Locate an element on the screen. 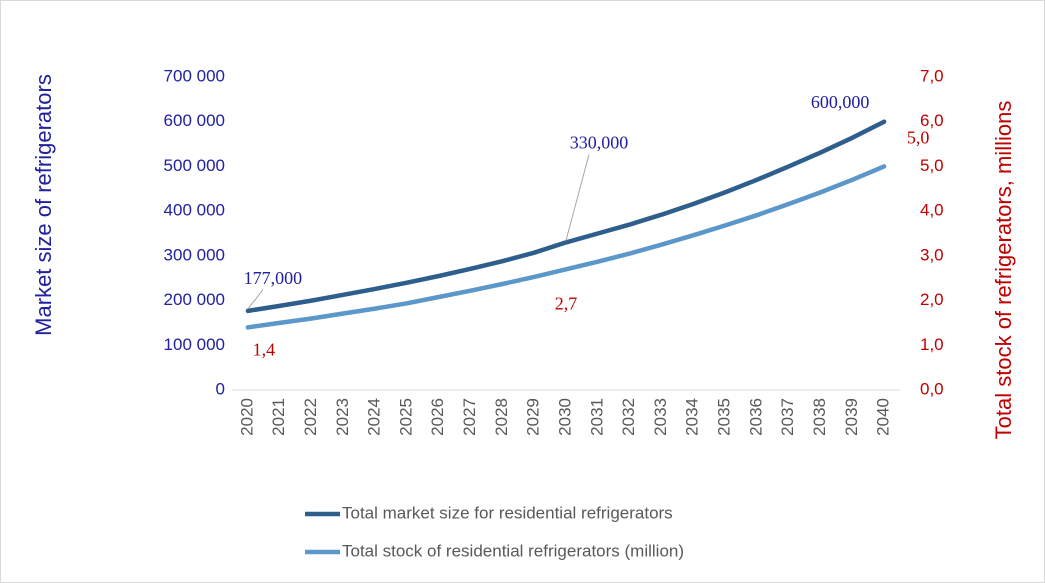  x-tick-label: 2025 is located at coordinates (405, 417).